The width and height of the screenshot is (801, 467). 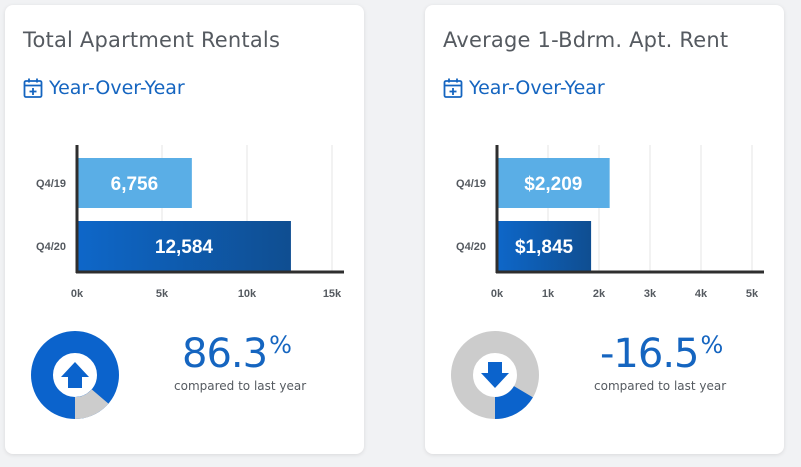 I want to click on bar-value-label: 6,756, so click(x=135, y=184).